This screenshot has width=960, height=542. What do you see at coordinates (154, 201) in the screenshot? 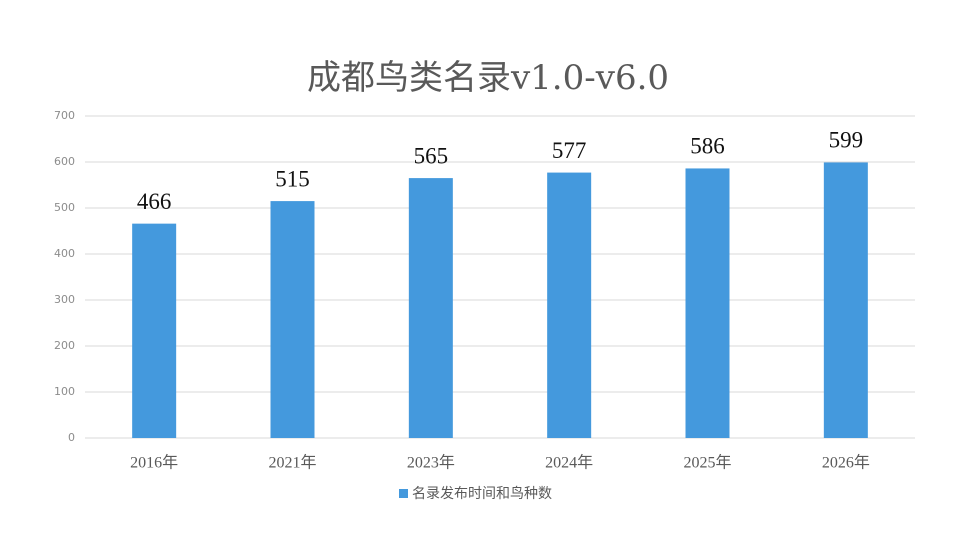
I see `data-label: 466` at bounding box center [154, 201].